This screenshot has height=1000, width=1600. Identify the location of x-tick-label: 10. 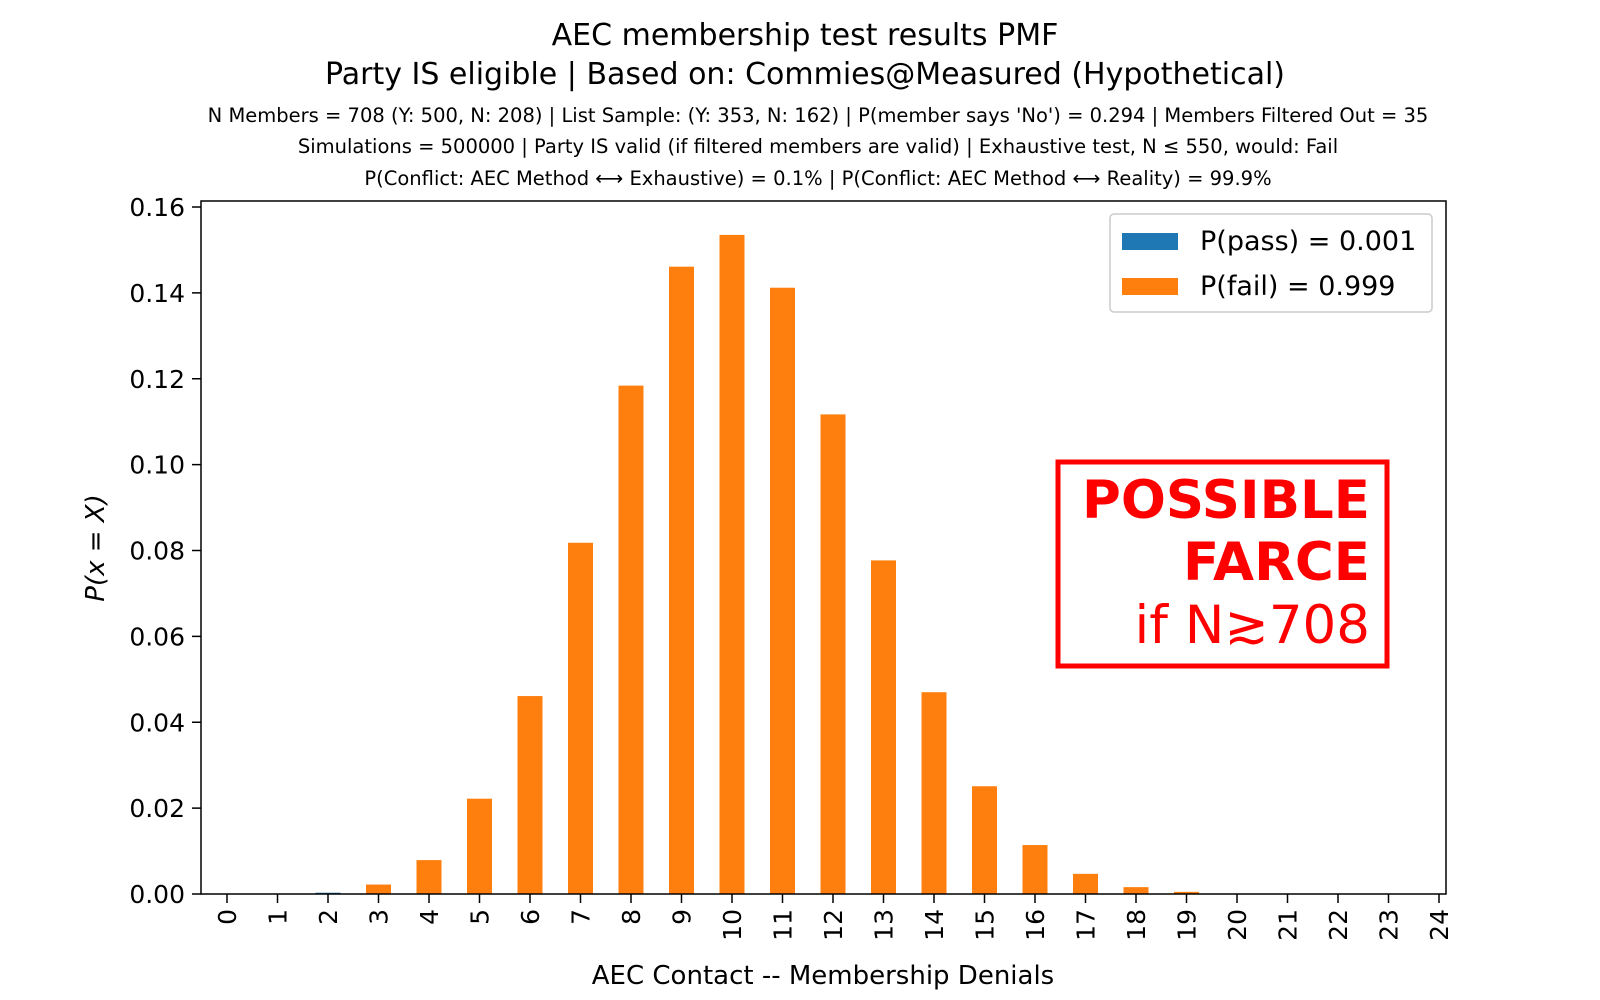
(732, 925).